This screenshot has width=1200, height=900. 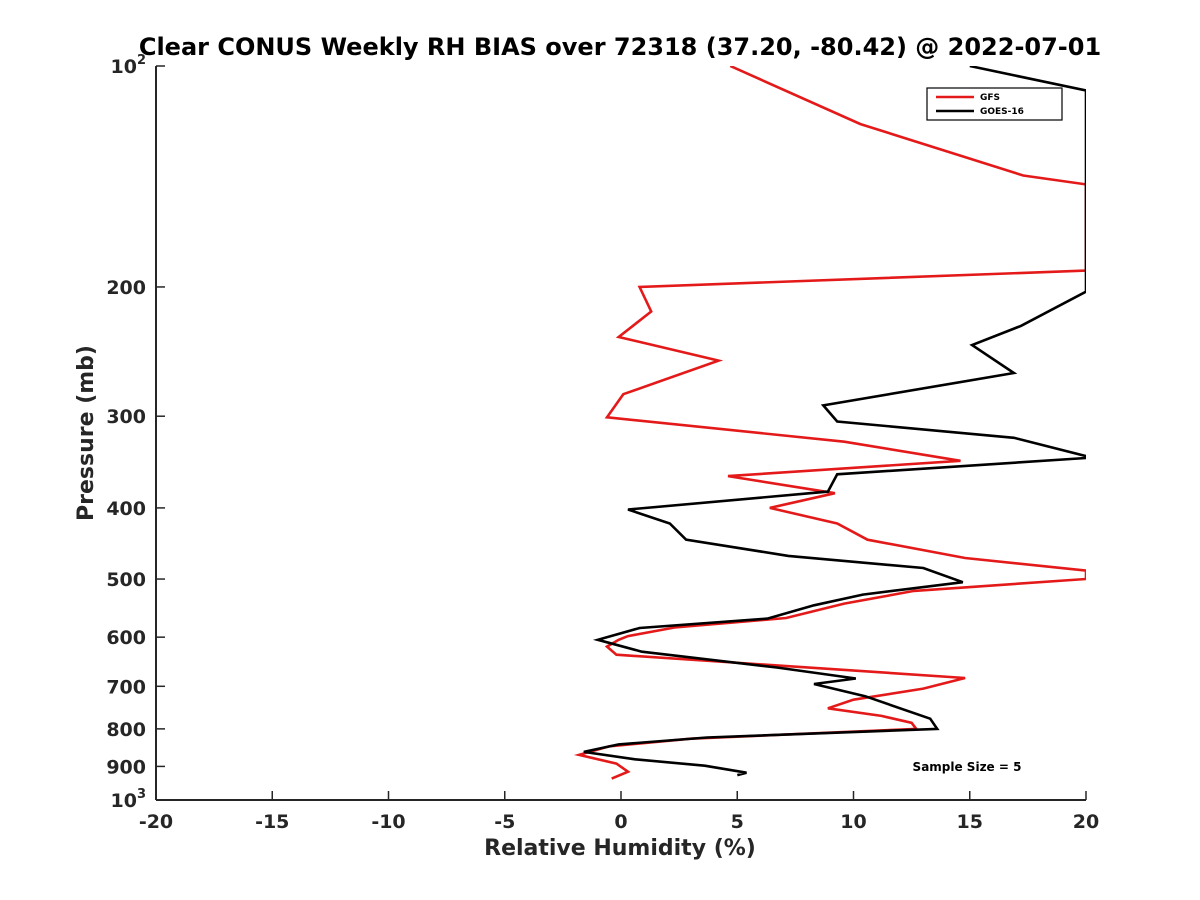 What do you see at coordinates (970, 822) in the screenshot?
I see `x-tick-label: 15` at bounding box center [970, 822].